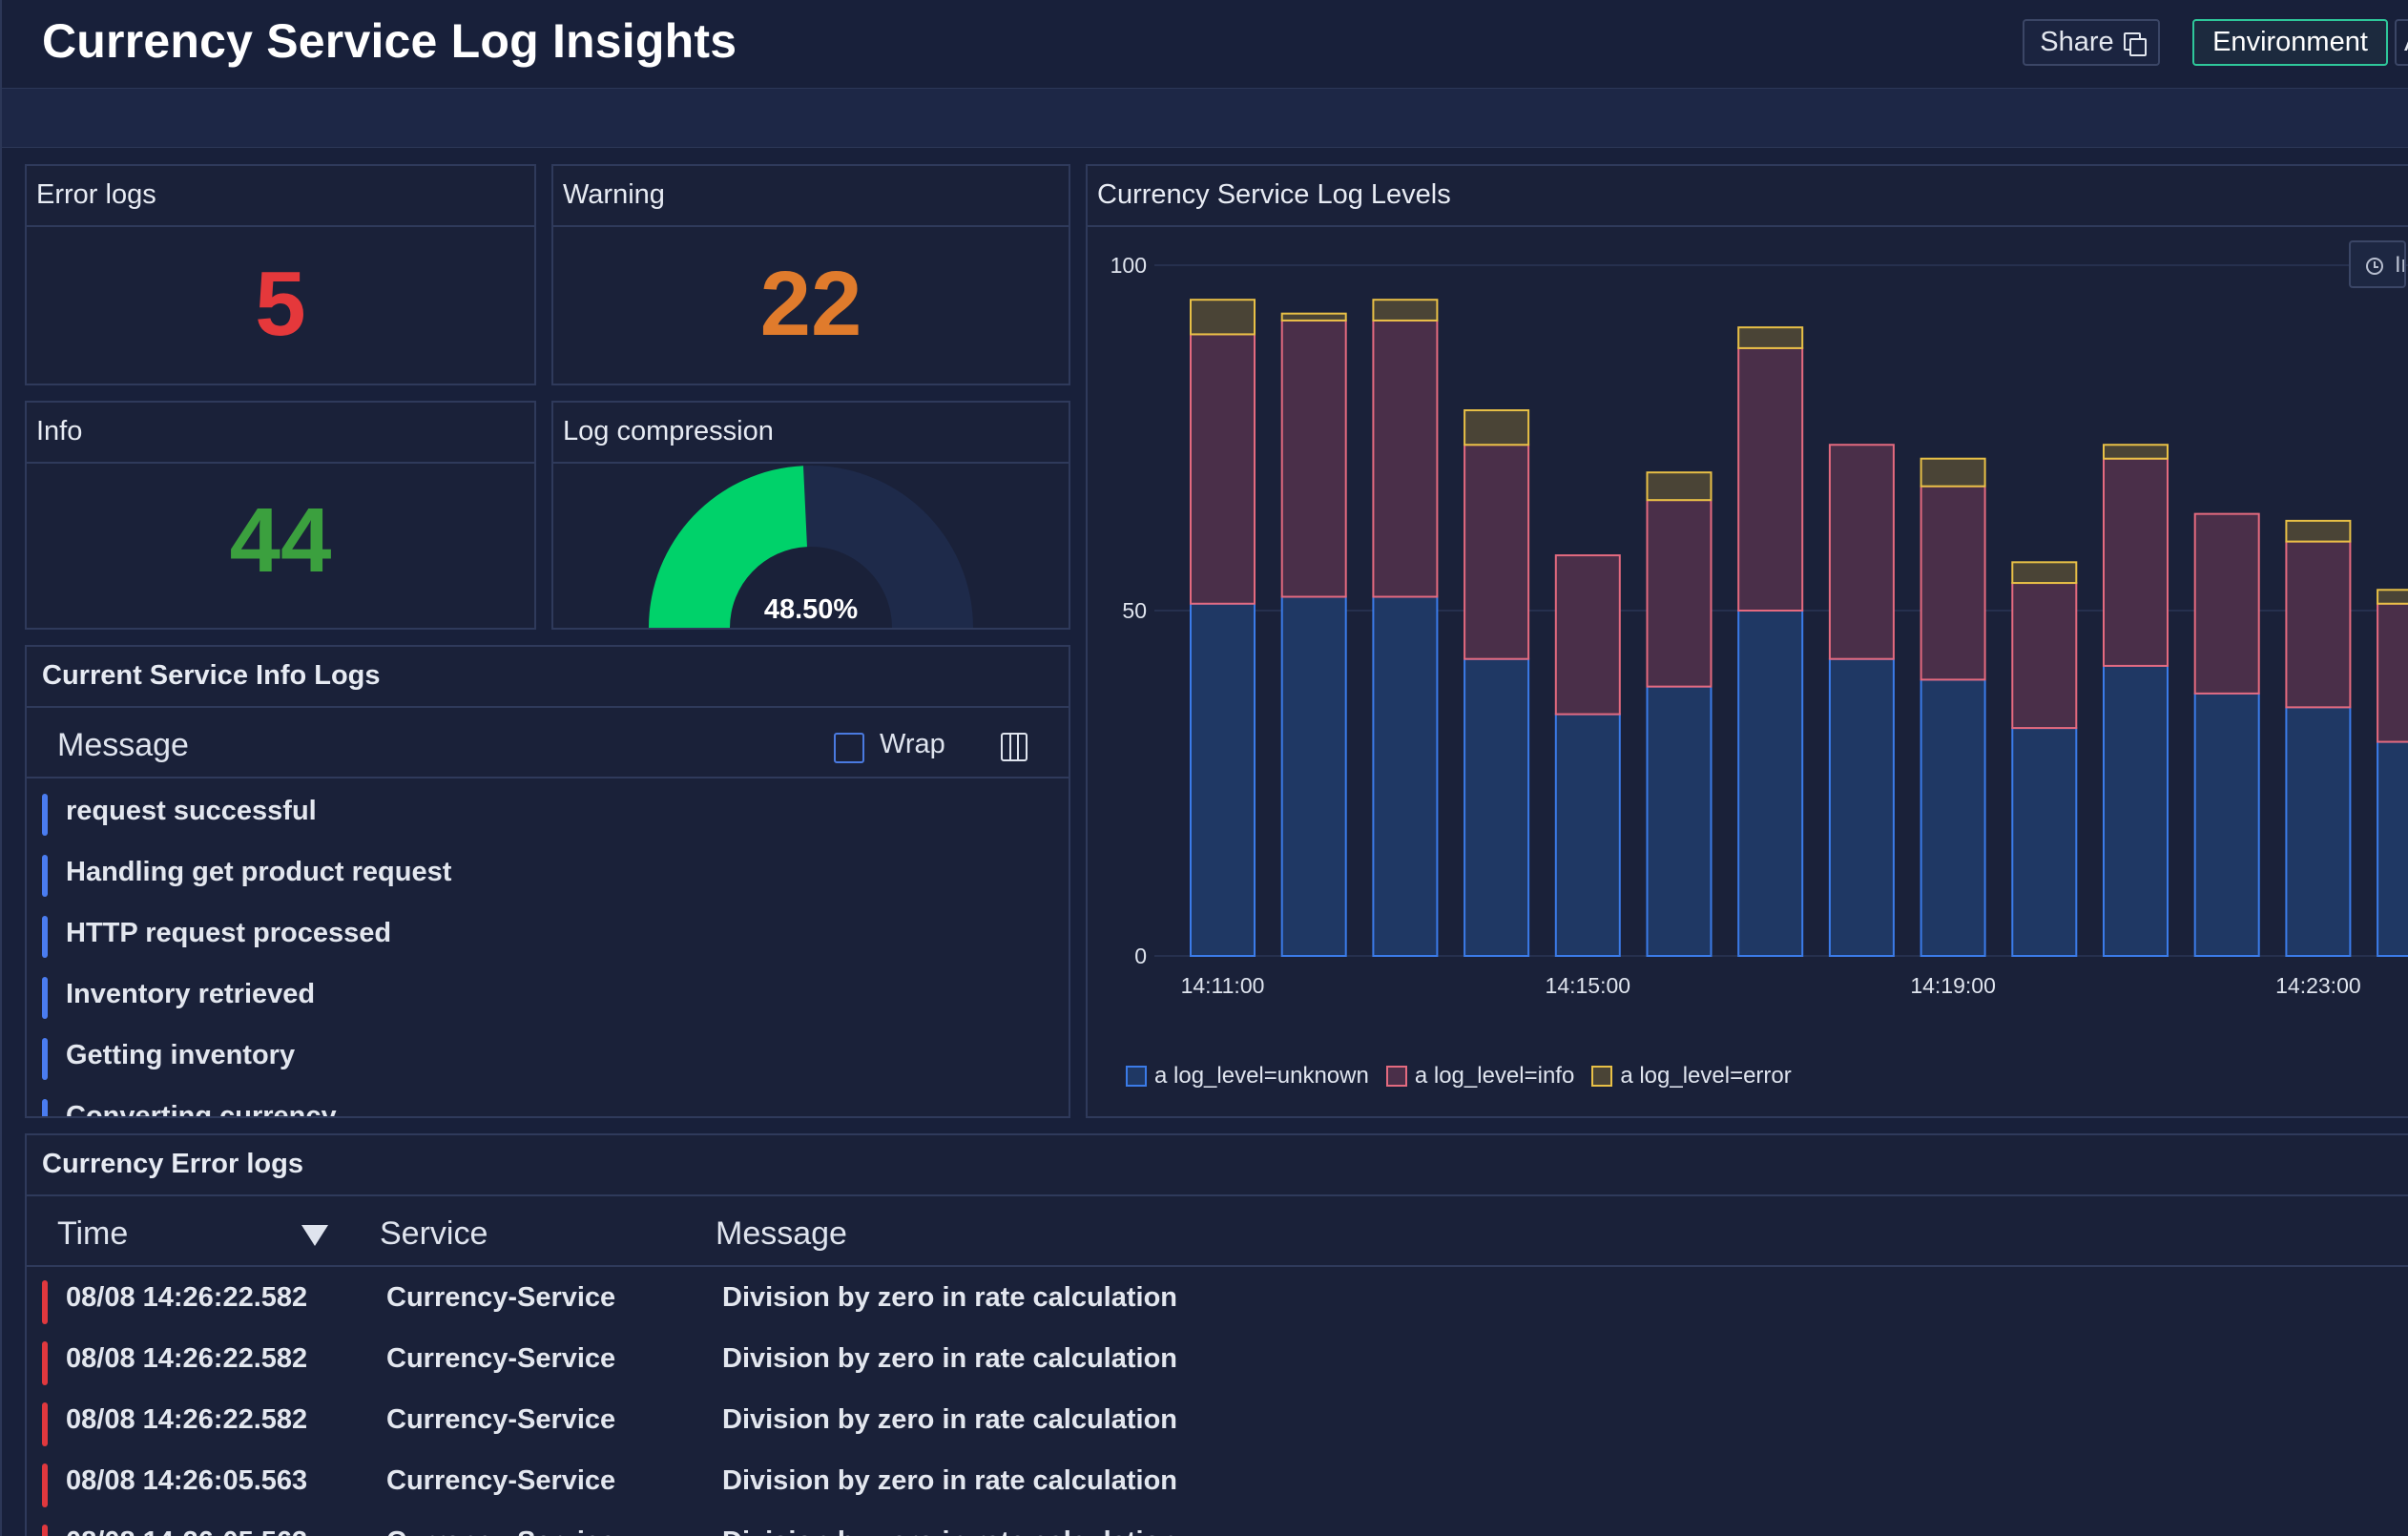  Describe the element at coordinates (1261, 1076) in the screenshot. I see `legend-label: a log_level=unknown` at that location.